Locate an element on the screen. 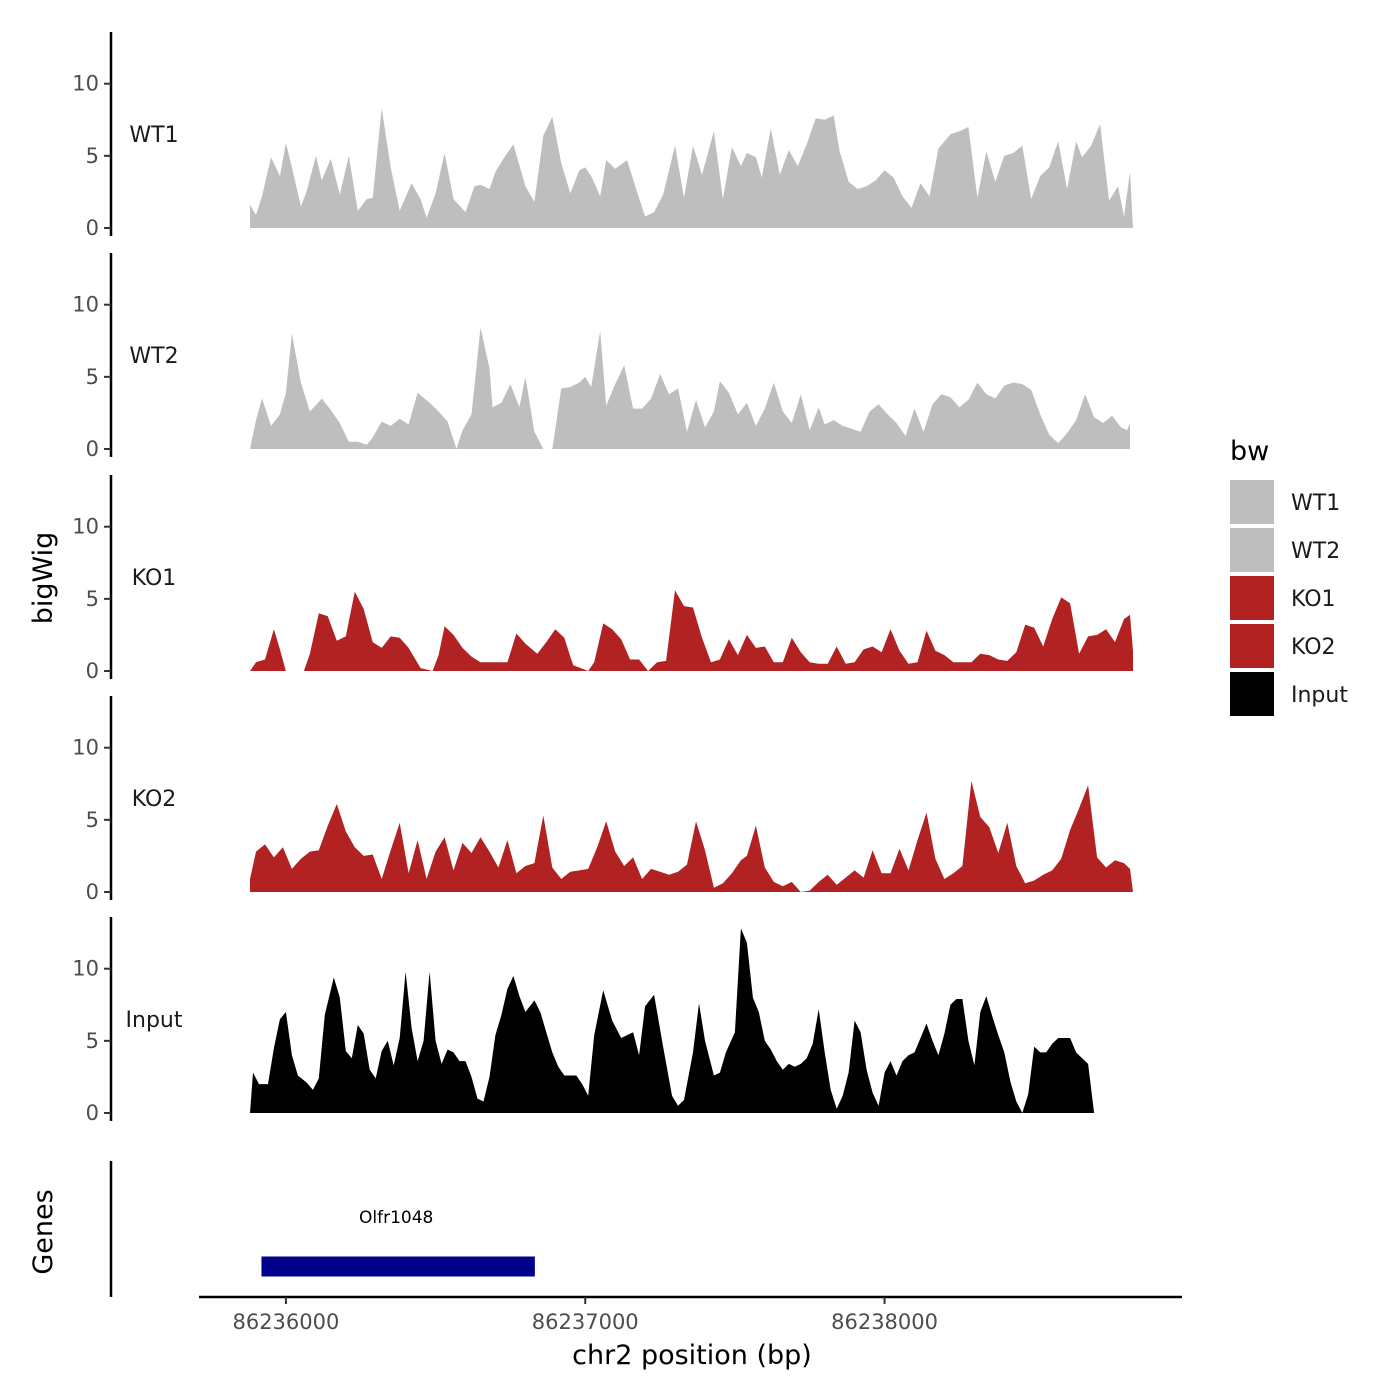 This screenshot has width=1400, height=1400. track-area-input is located at coordinates (672, 1020).